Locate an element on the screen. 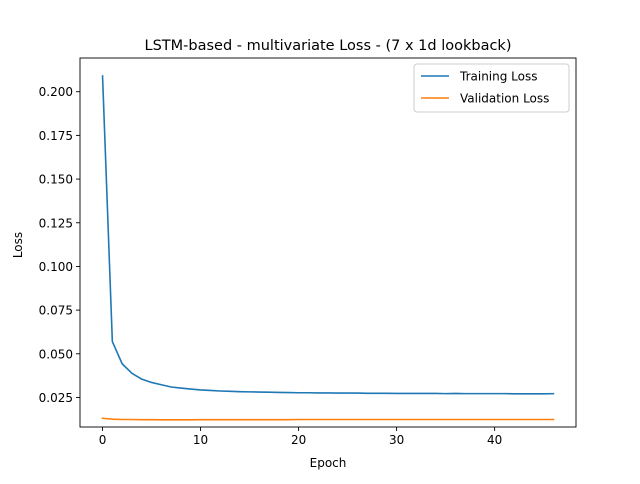  legend-box is located at coordinates (491, 88).